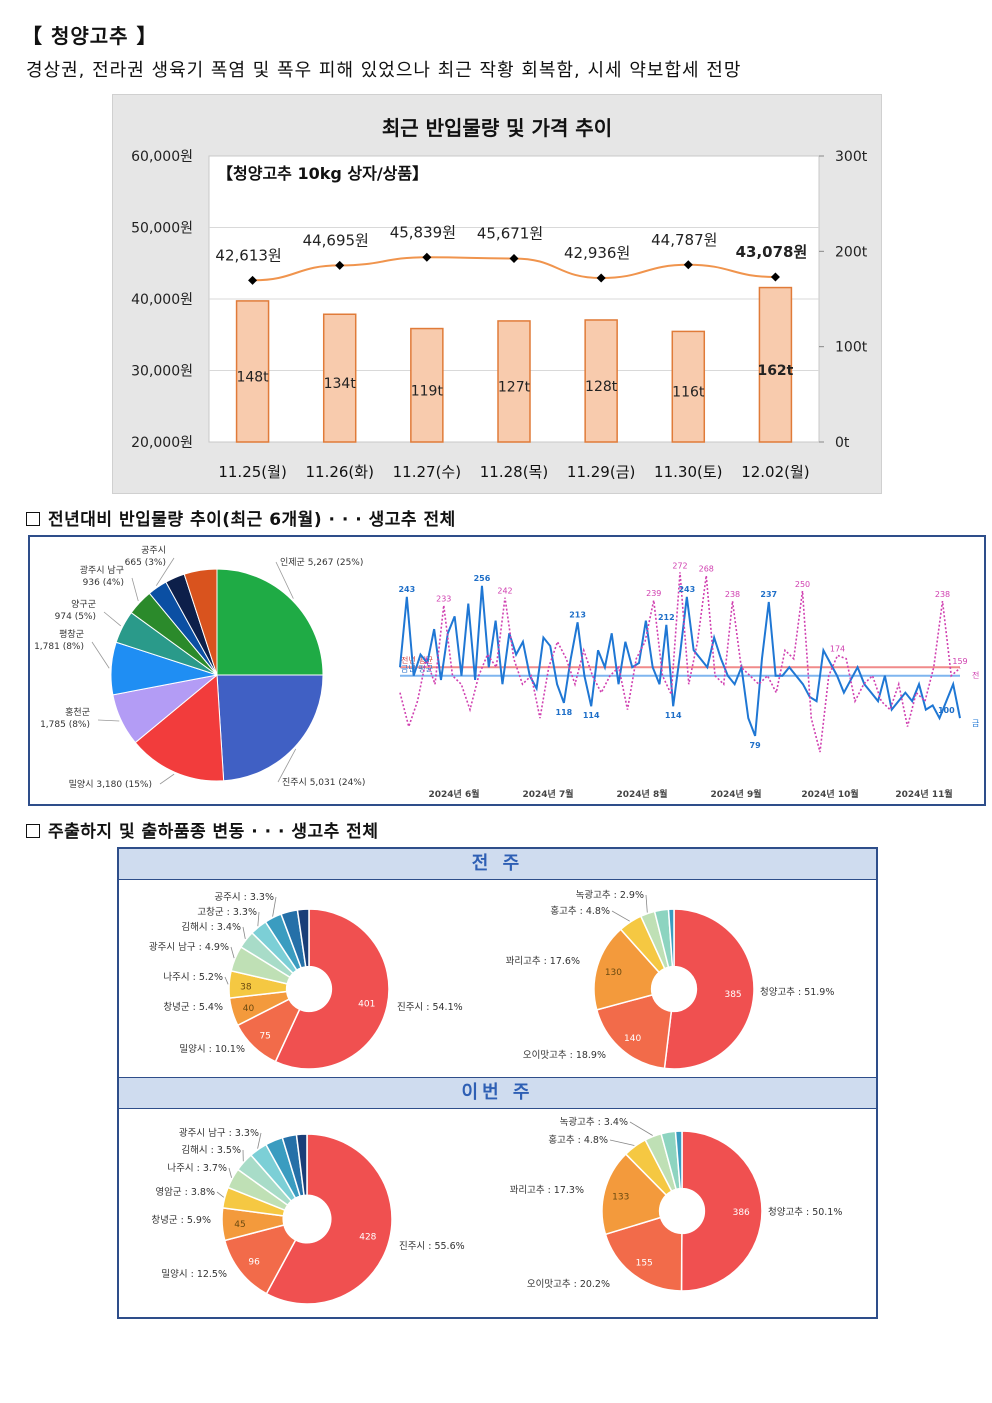  Describe the element at coordinates (482, 578) in the screenshot. I see `peak-label: 256` at that location.